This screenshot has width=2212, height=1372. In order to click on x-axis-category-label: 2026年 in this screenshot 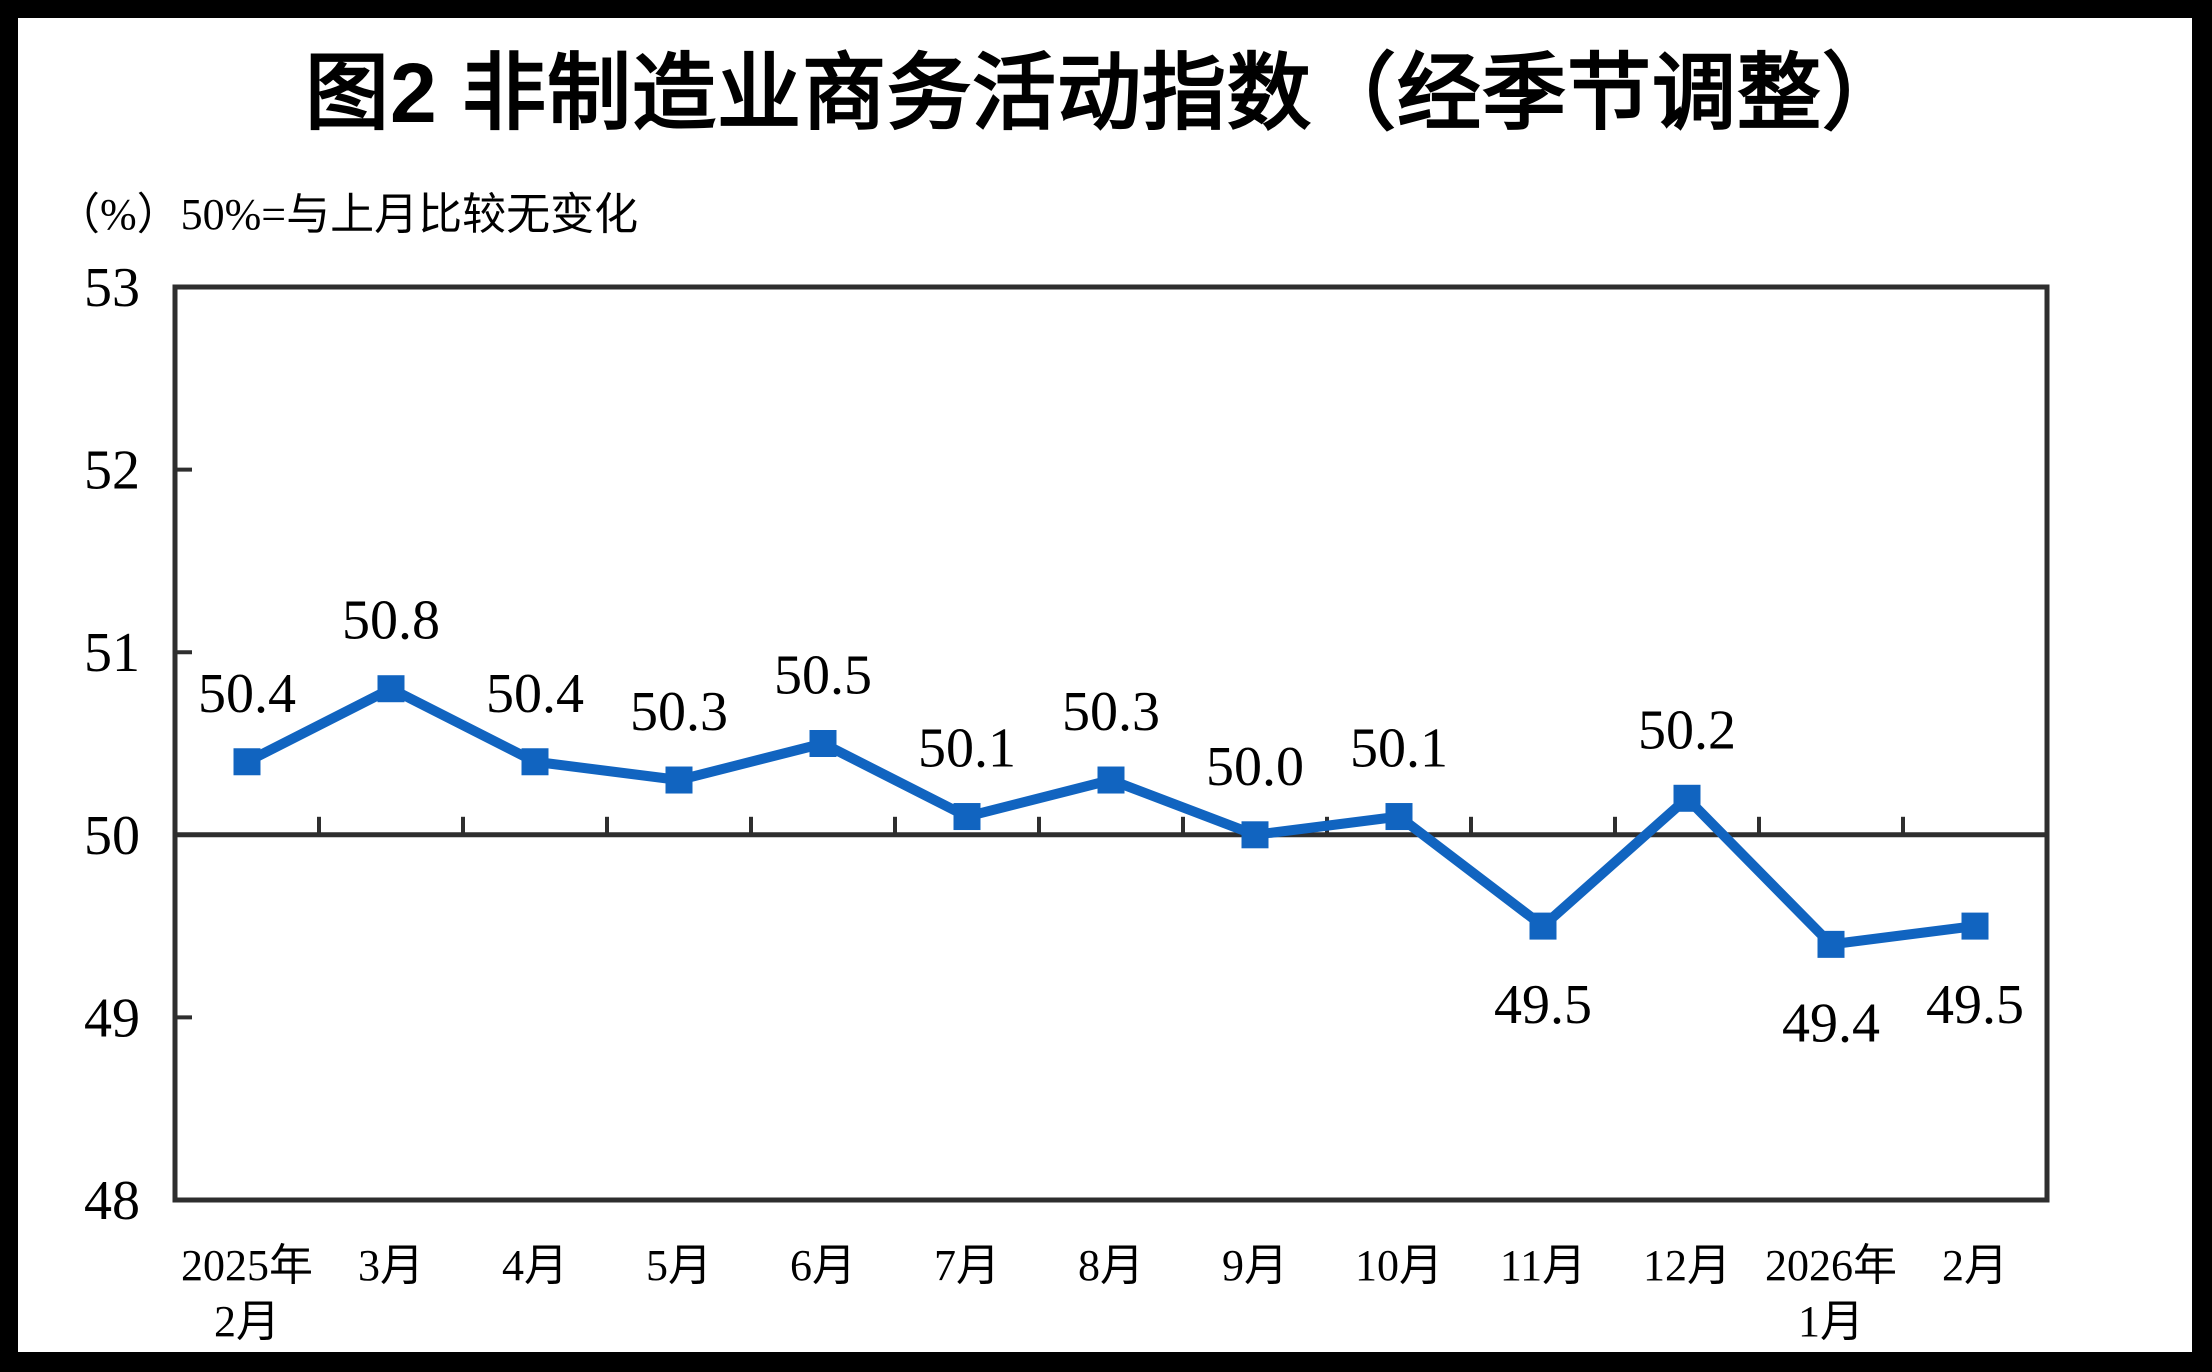, I will do `click(1831, 1265)`.